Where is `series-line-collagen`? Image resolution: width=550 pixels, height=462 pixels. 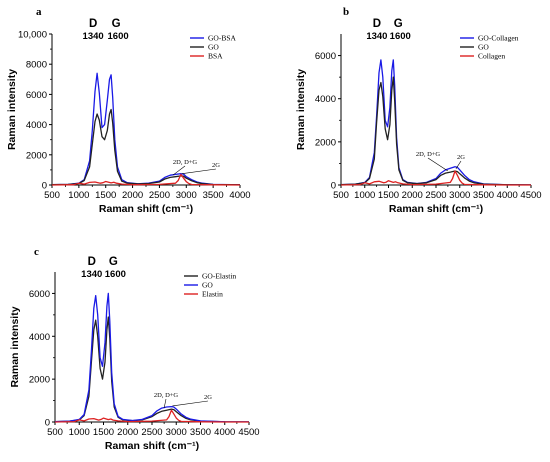 series-line-collagen is located at coordinates (435, 178).